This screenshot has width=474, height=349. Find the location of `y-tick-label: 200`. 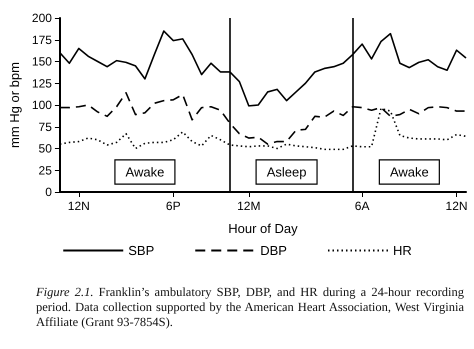

y-tick-label: 200 is located at coordinates (42, 18).